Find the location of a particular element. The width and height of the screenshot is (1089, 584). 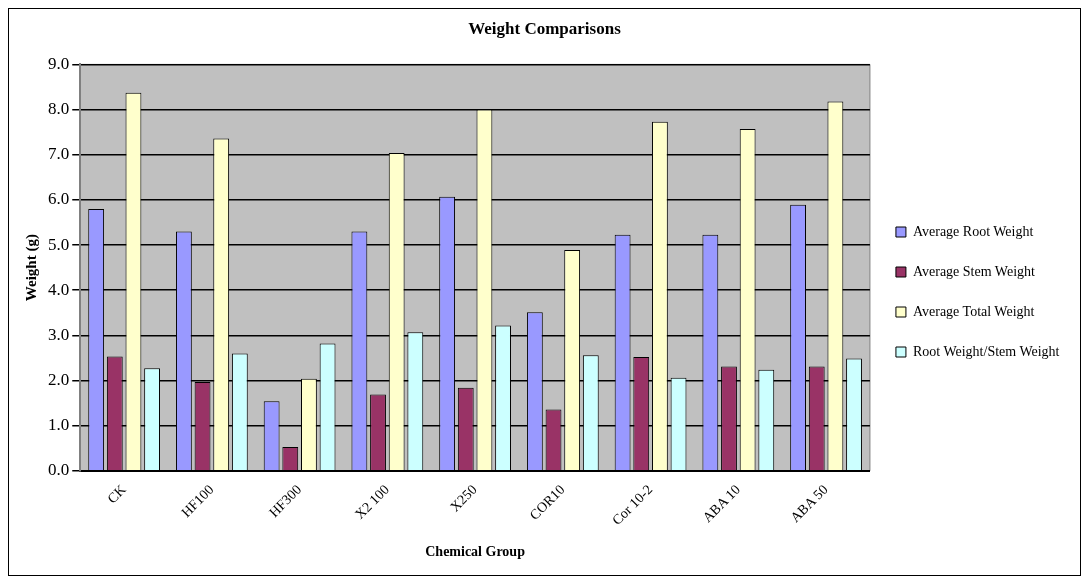

y-tick-label: 9.0 is located at coordinates (59, 63).